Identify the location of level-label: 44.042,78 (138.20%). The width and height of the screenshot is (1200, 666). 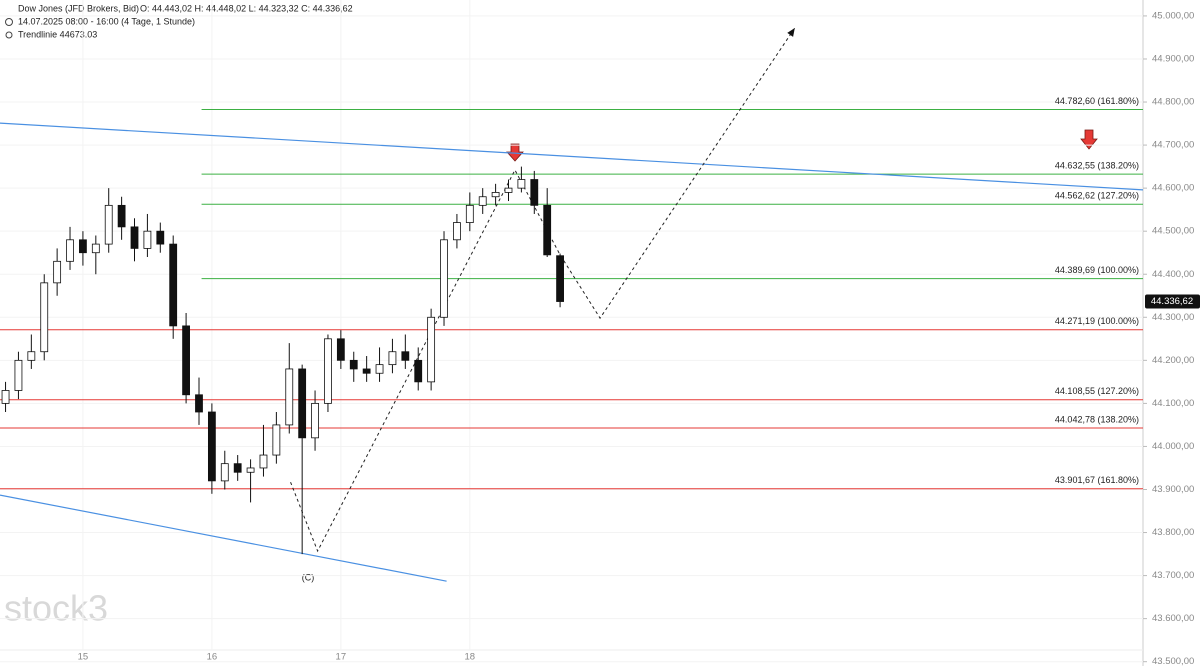
(1097, 419).